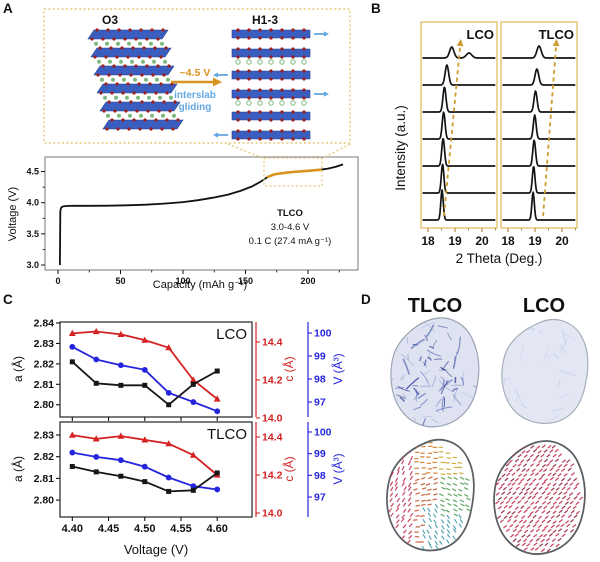  Describe the element at coordinates (32, 172) in the screenshot. I see `y-tick-label: 4.5` at that location.